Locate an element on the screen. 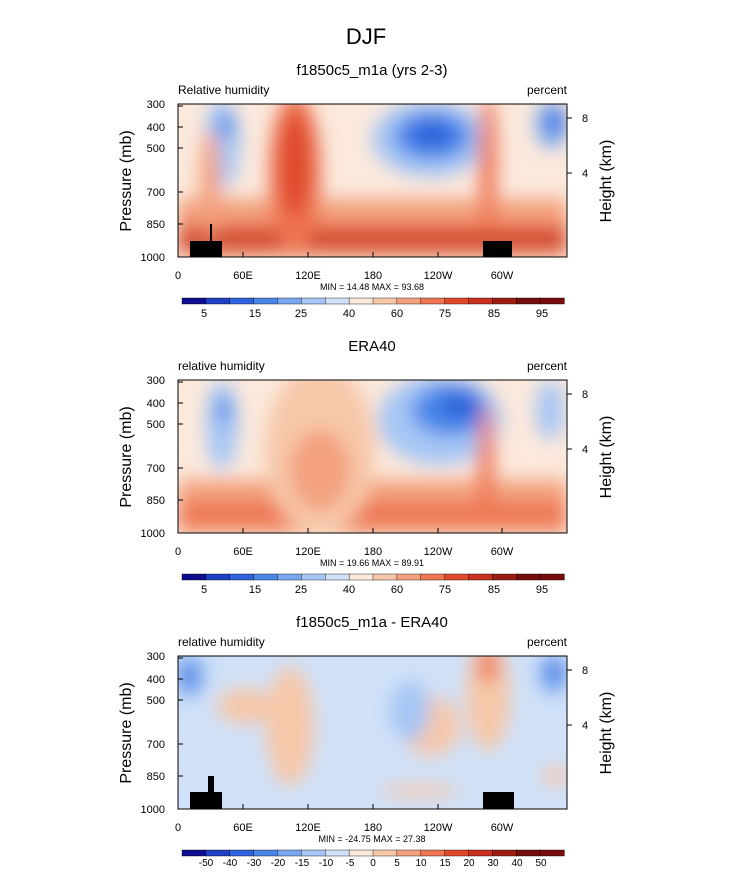  colorbar-label: 20 is located at coordinates (469, 863).